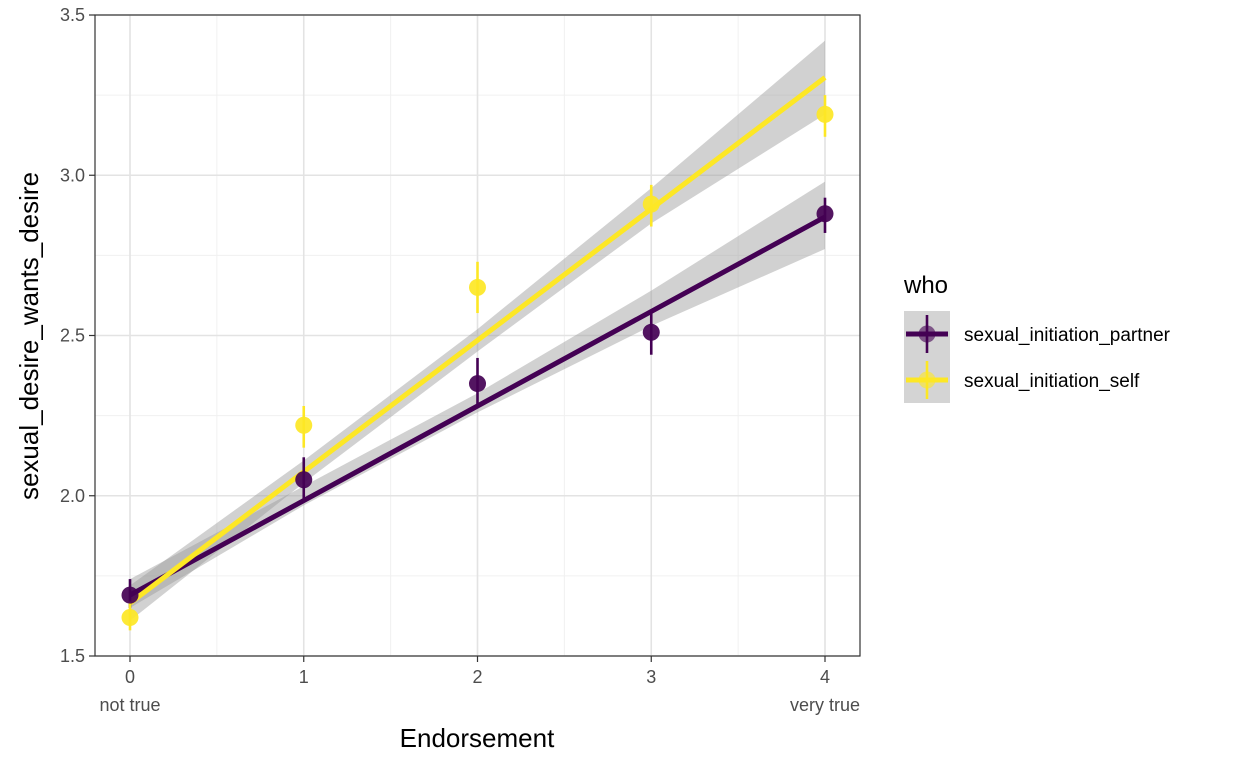  Describe the element at coordinates (72, 15) in the screenshot. I see `y-tick-label: 3.5` at that location.